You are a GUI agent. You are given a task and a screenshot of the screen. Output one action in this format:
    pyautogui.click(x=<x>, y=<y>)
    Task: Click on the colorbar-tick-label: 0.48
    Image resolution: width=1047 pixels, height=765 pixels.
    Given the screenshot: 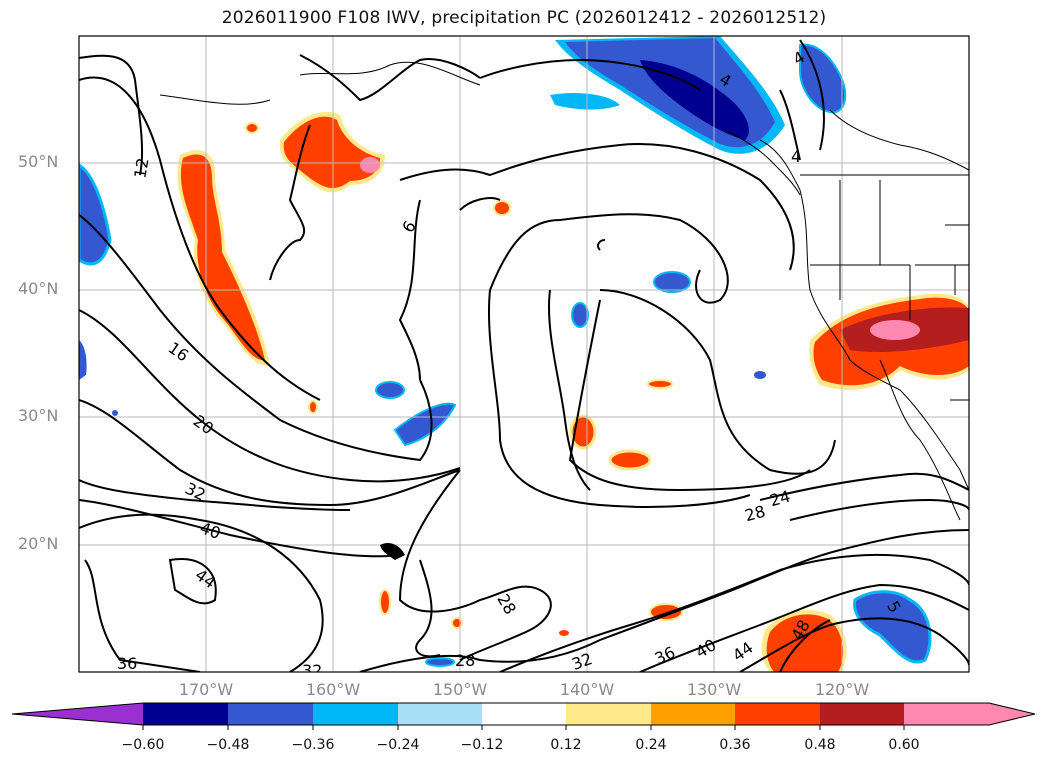 What is the action you would take?
    pyautogui.click(x=820, y=745)
    